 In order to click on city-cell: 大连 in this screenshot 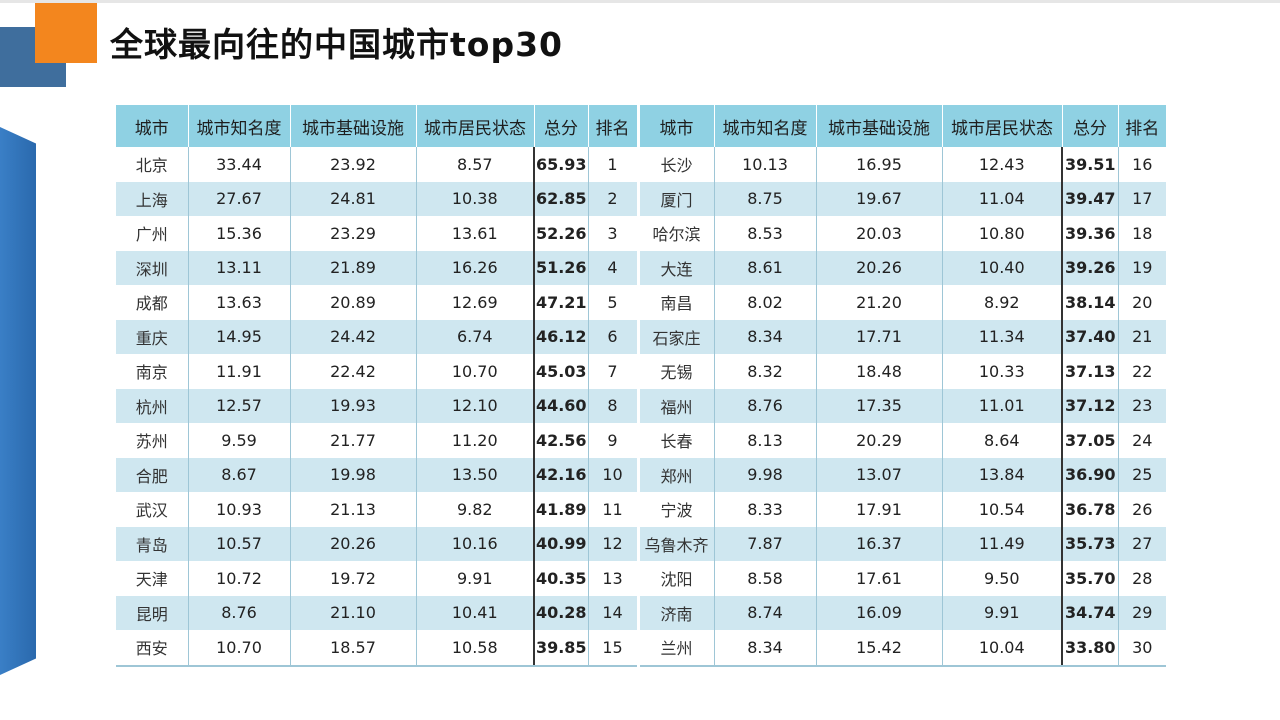, I will do `click(675, 267)`.